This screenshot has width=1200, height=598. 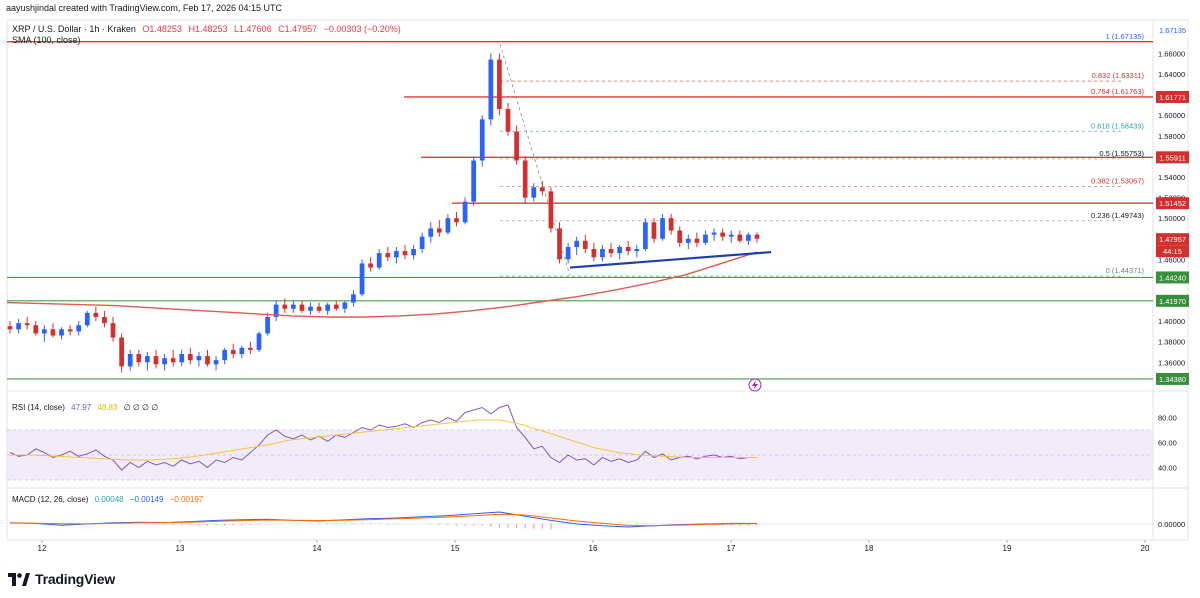 I want to click on price-tick-label: 1.60000, so click(x=1171, y=115).